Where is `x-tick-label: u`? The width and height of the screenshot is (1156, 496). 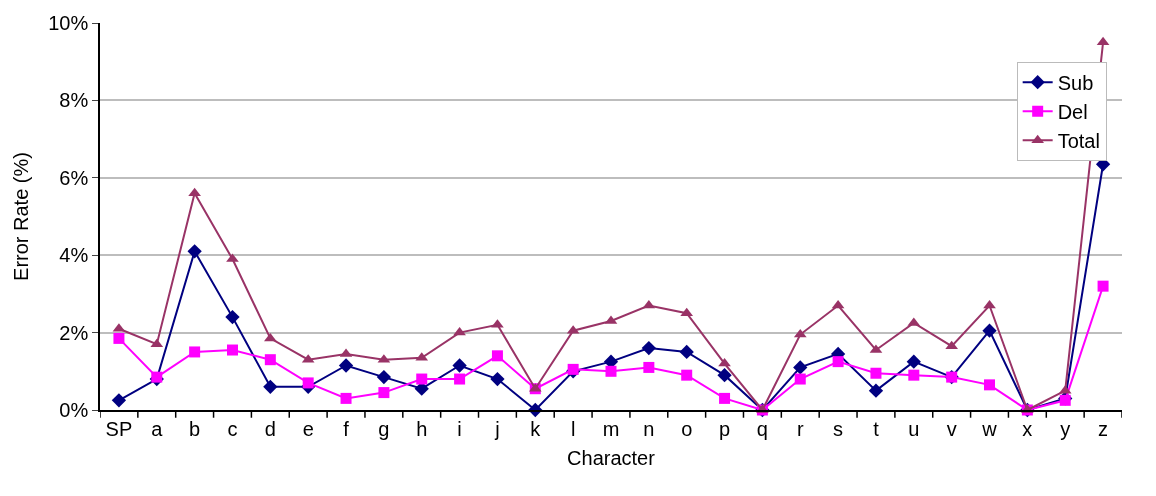
x-tick-label: u is located at coordinates (914, 428).